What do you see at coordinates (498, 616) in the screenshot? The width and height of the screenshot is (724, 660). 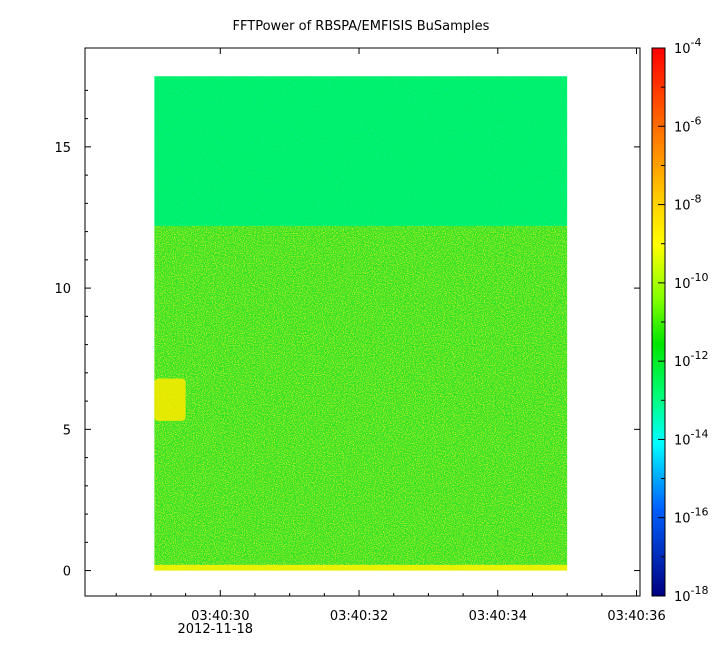 I see `x-tick-label: 03:40:34` at bounding box center [498, 616].